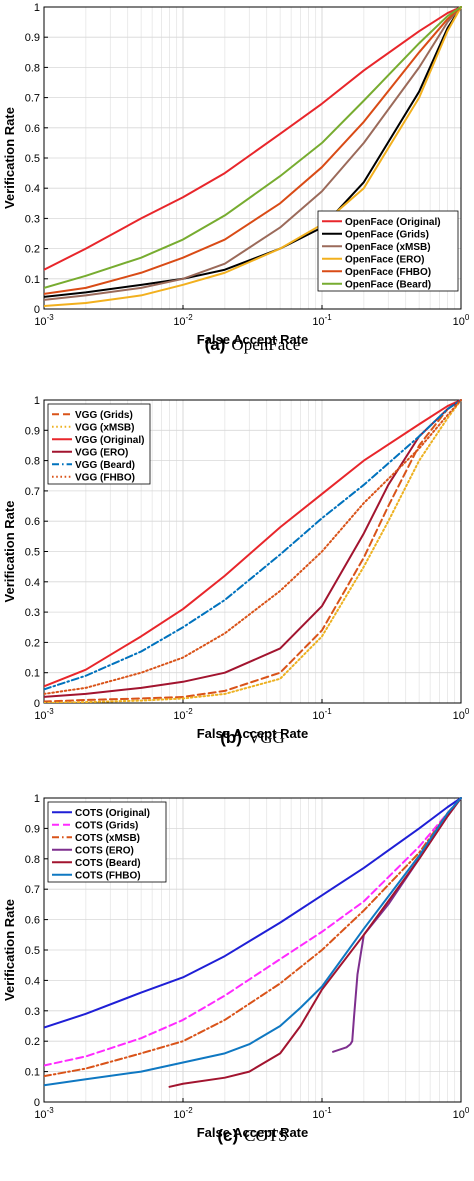 The height and width of the screenshot is (1181, 474). Describe the element at coordinates (387, 234) in the screenshot. I see `legend-entry-1: OpenFace (Grids)` at that location.